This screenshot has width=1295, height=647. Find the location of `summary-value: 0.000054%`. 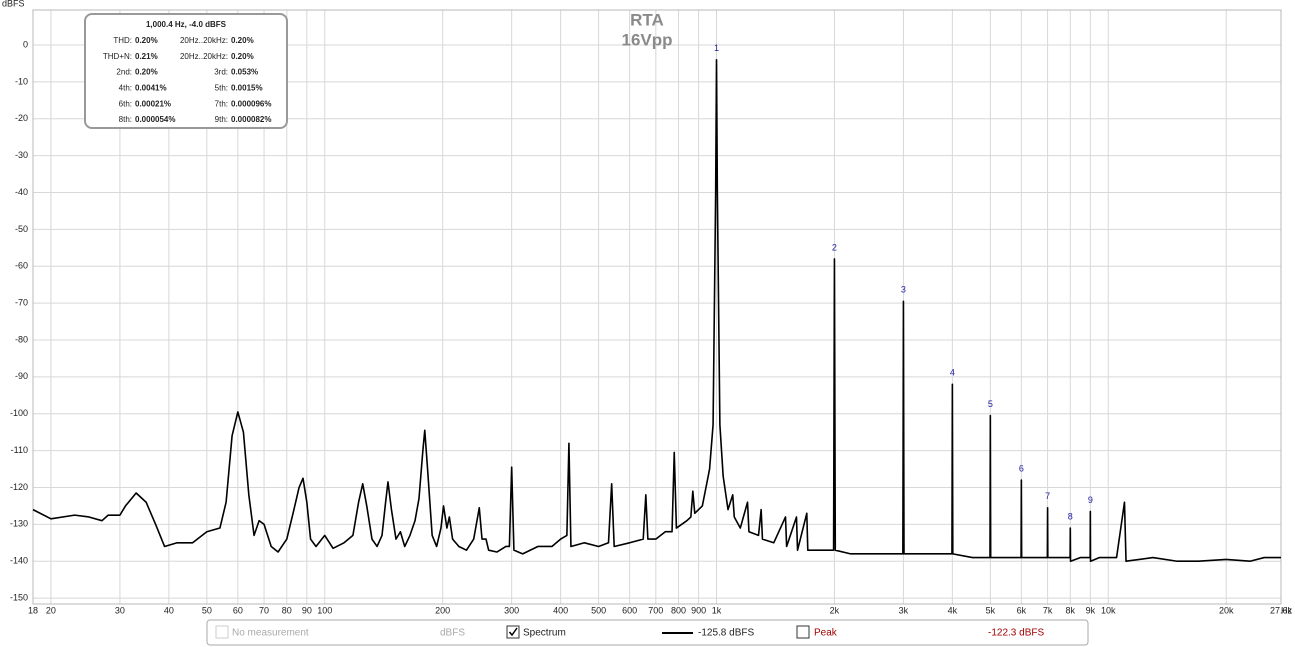

summary-value: 0.000054% is located at coordinates (155, 119).